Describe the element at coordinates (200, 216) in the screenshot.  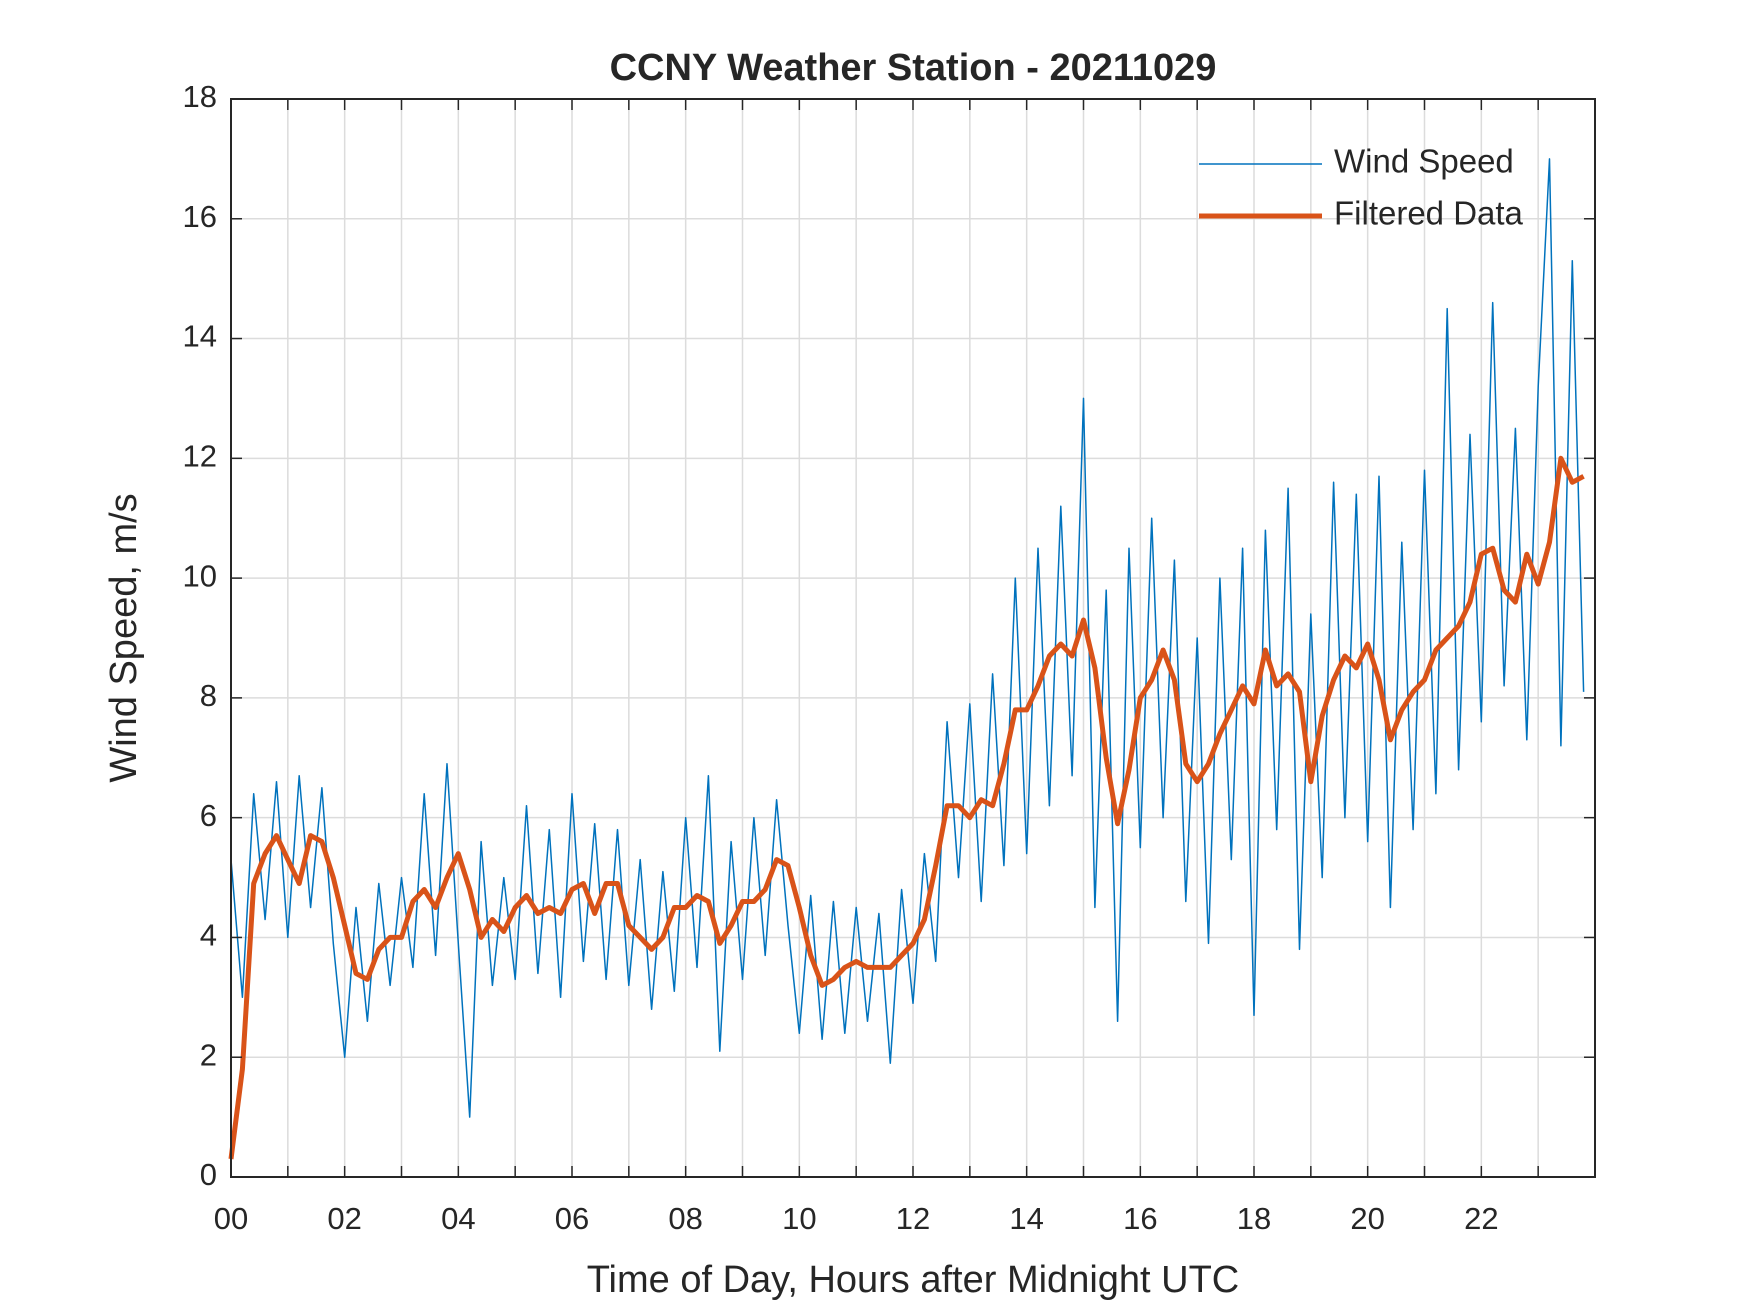
I see `y-tick-label: 16` at that location.